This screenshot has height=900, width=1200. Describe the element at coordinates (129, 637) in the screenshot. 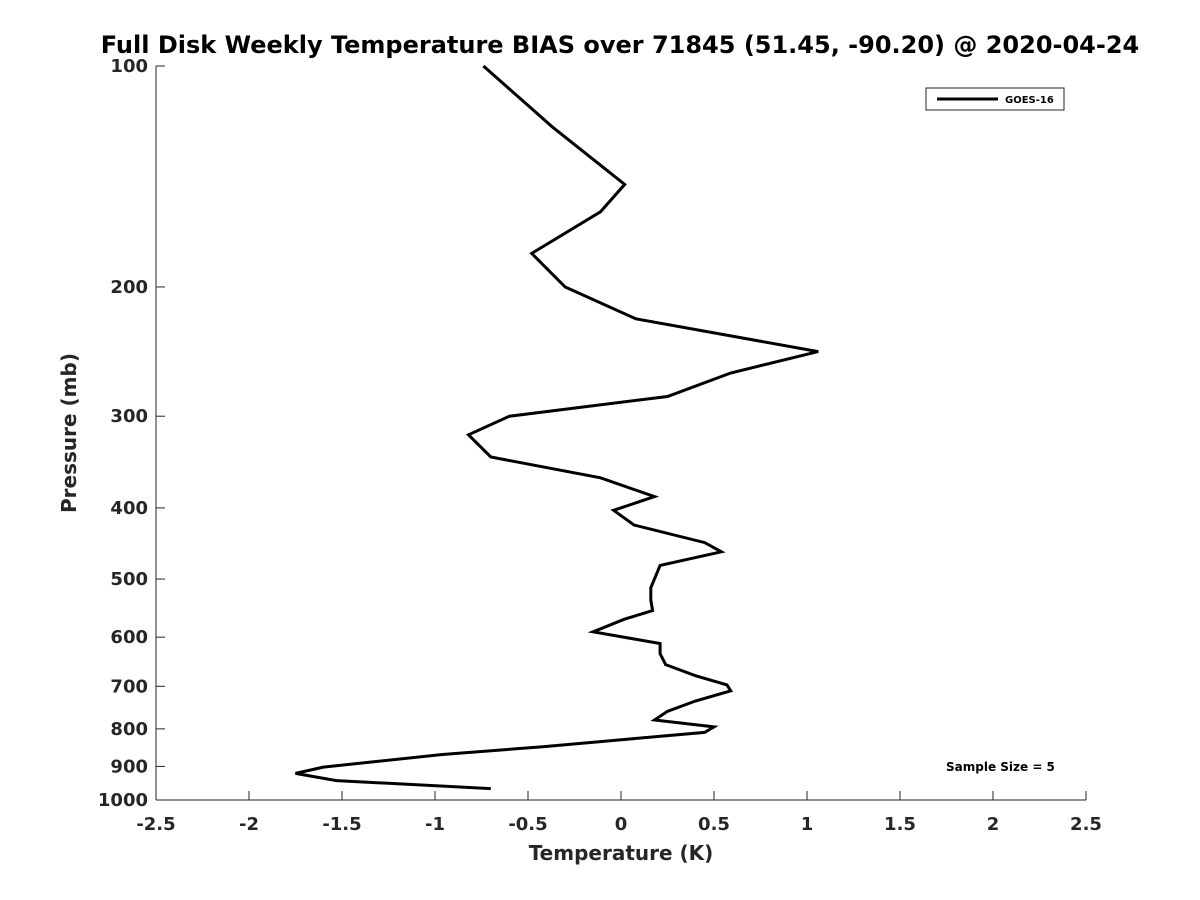

I see `y-tick-label: 600` at that location.